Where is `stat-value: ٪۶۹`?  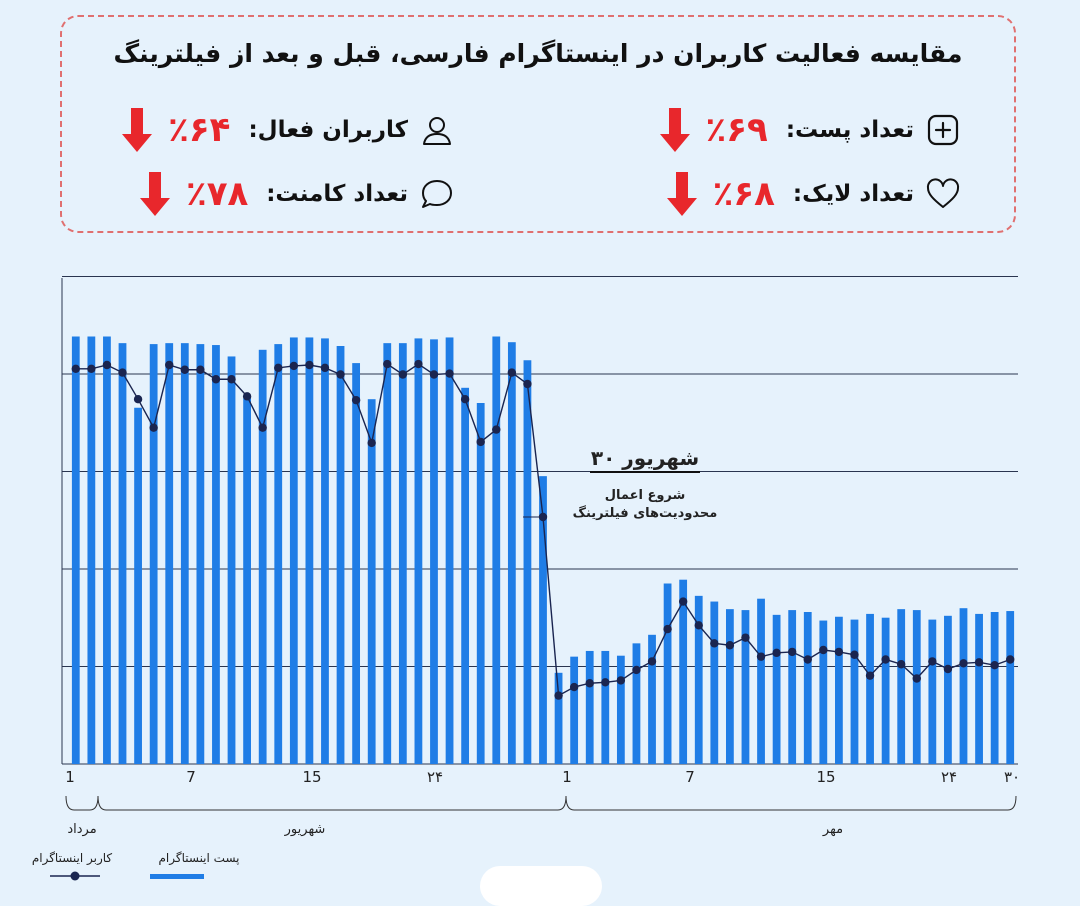 stat-value: ٪۶۹ is located at coordinates (736, 130).